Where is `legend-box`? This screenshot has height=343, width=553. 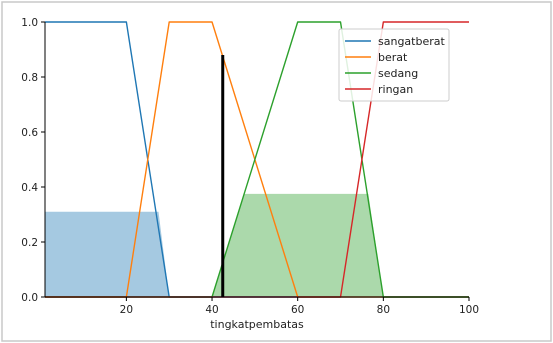 legend-box is located at coordinates (394, 65).